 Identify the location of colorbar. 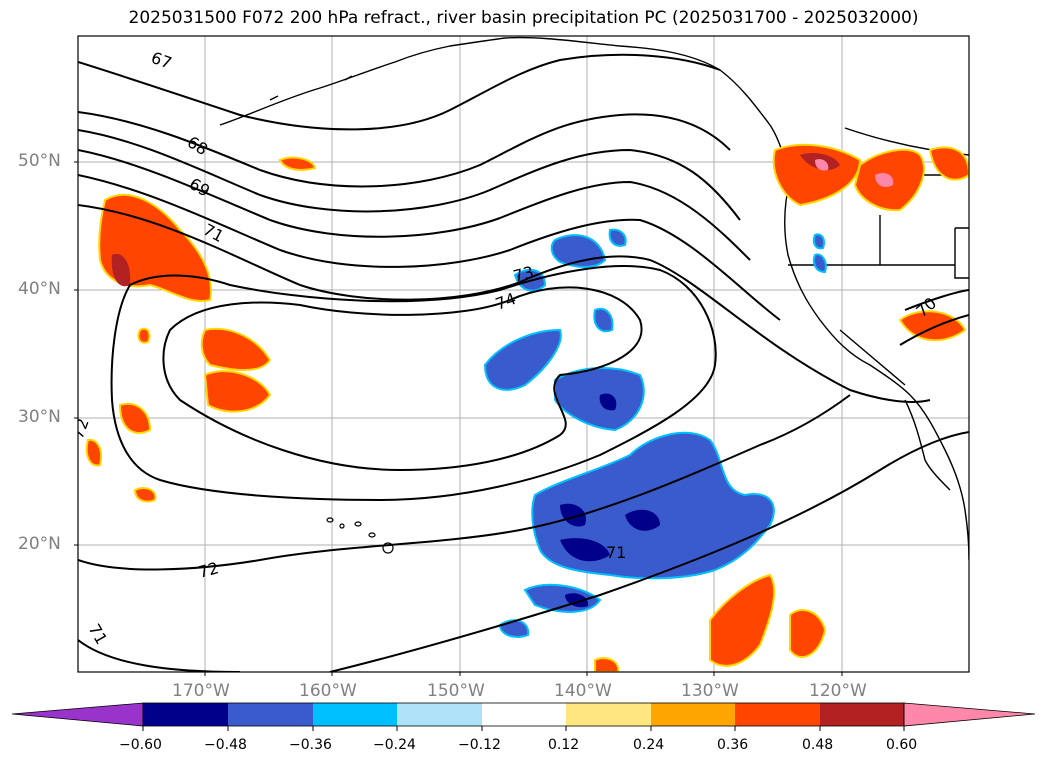
(523, 716).